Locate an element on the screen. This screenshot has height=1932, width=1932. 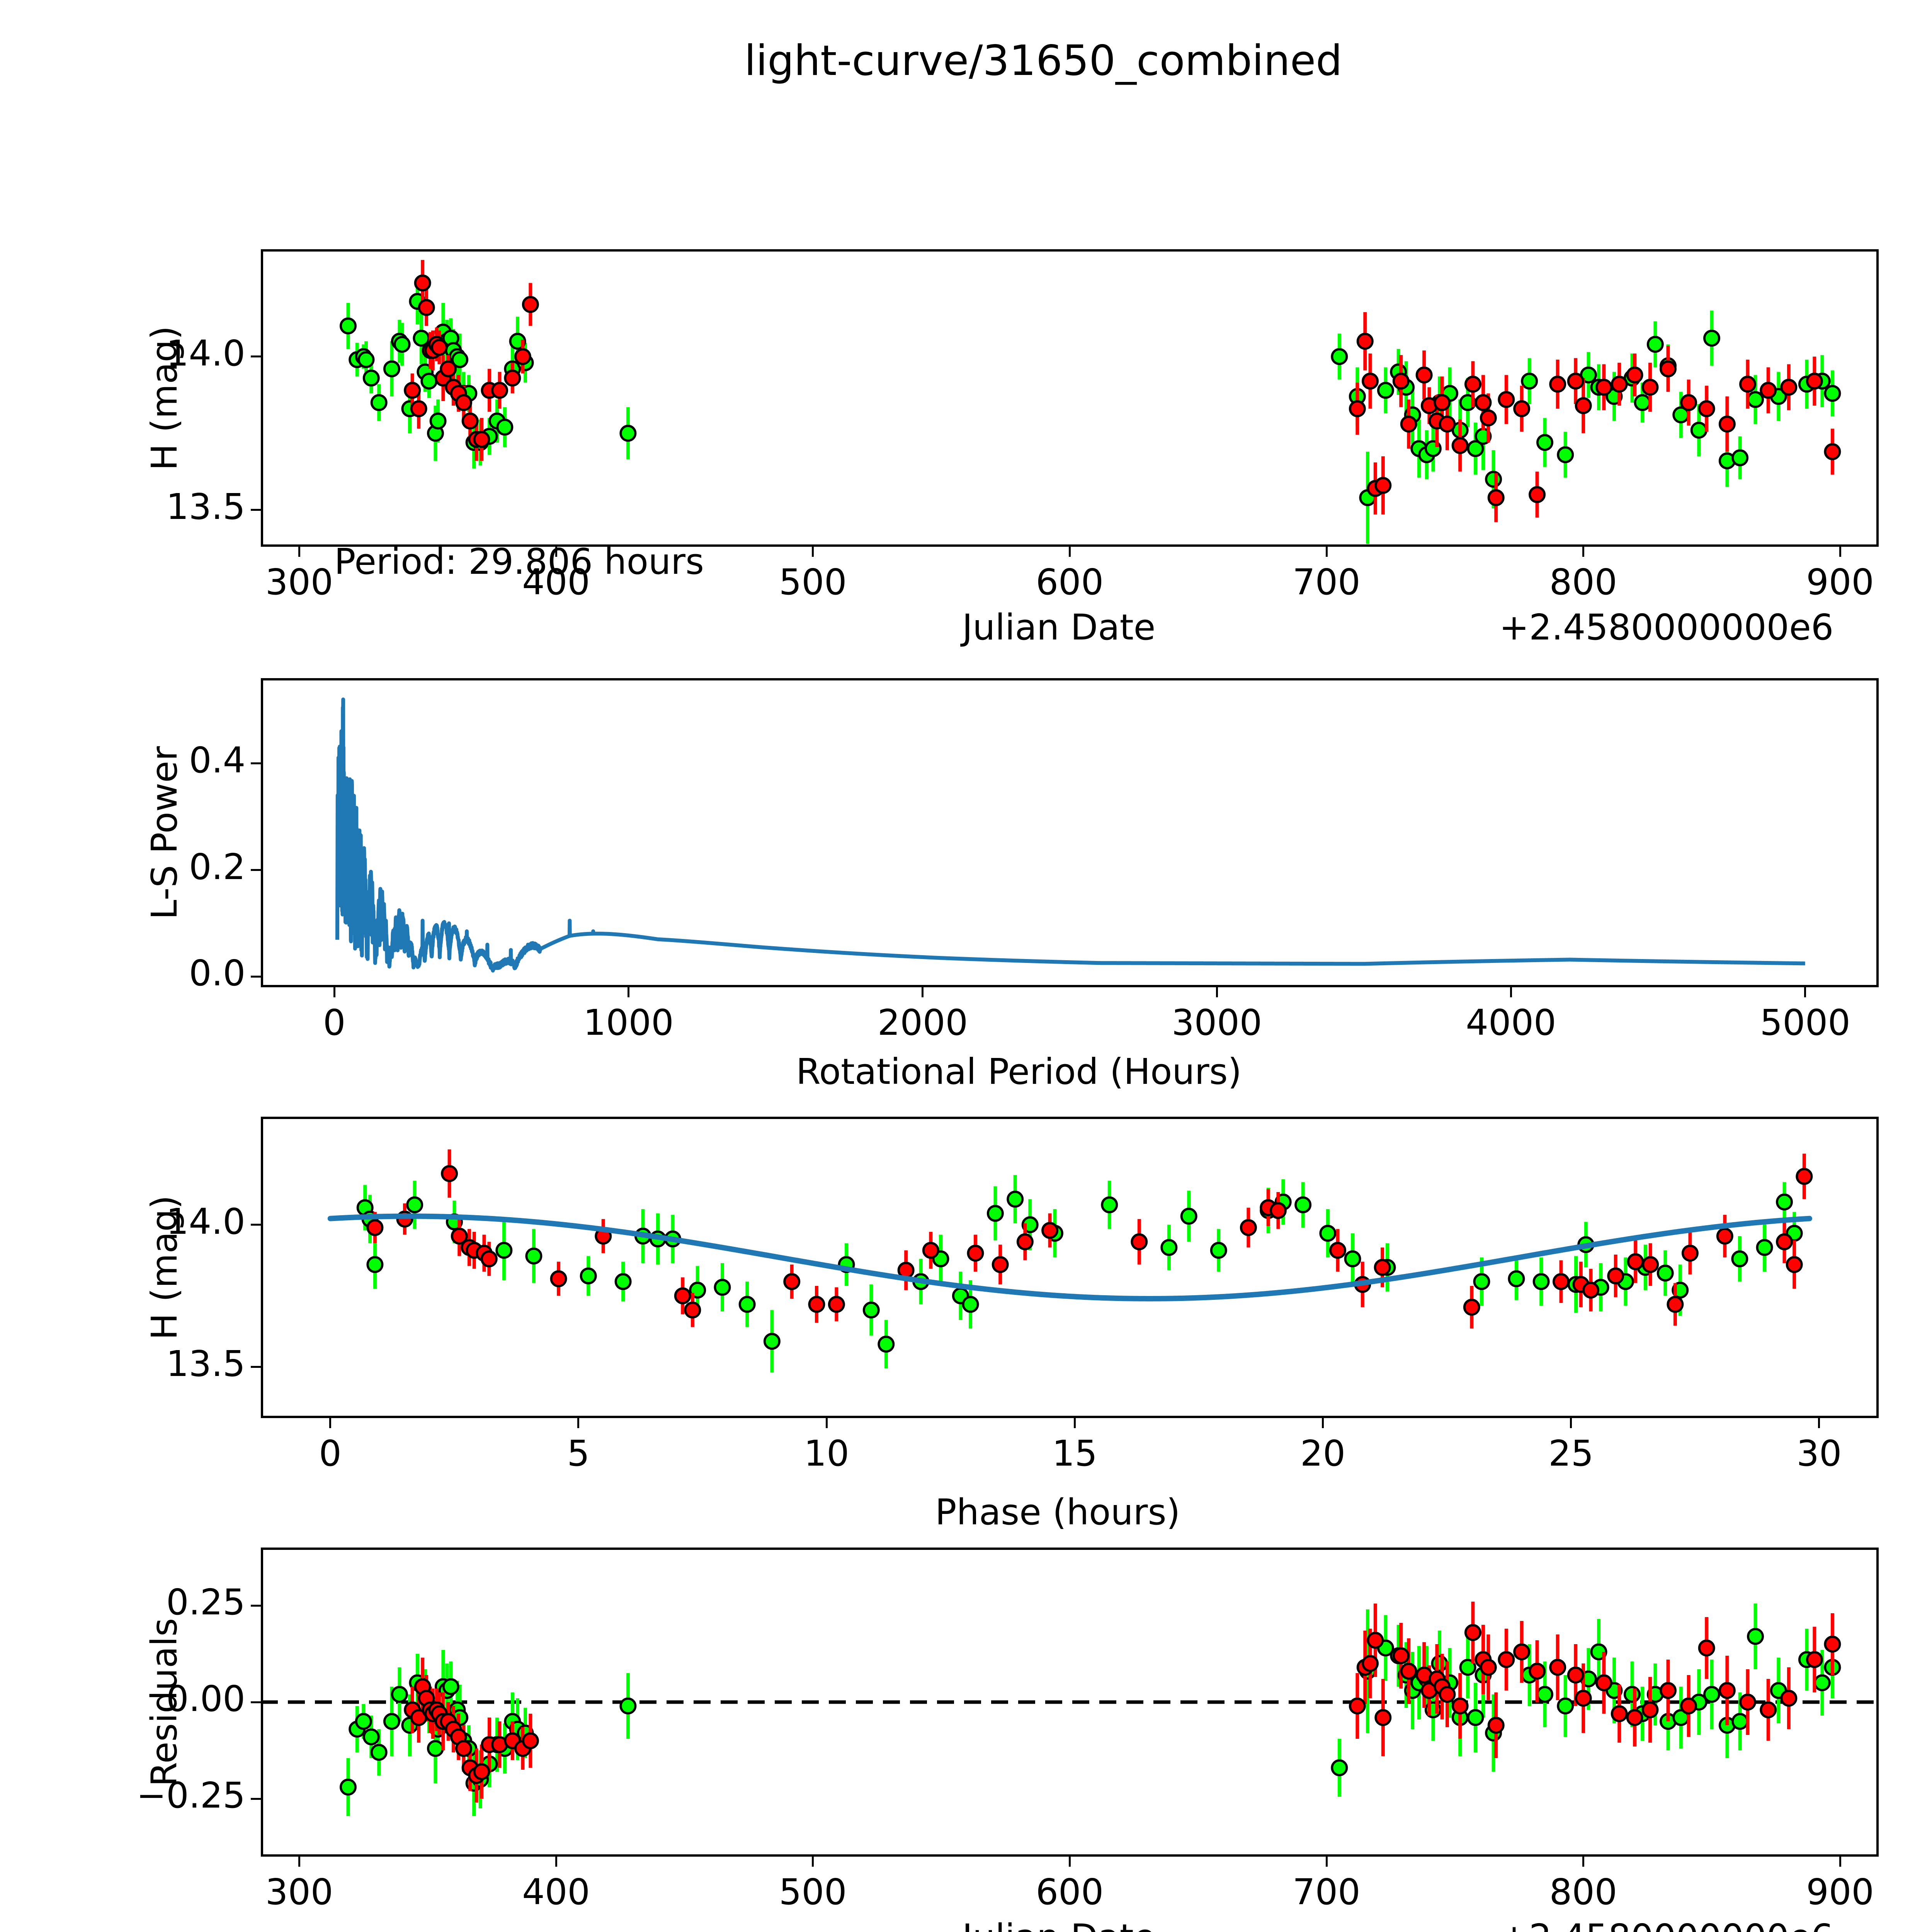
phase-xtick-label: 20 is located at coordinates (1323, 1454).